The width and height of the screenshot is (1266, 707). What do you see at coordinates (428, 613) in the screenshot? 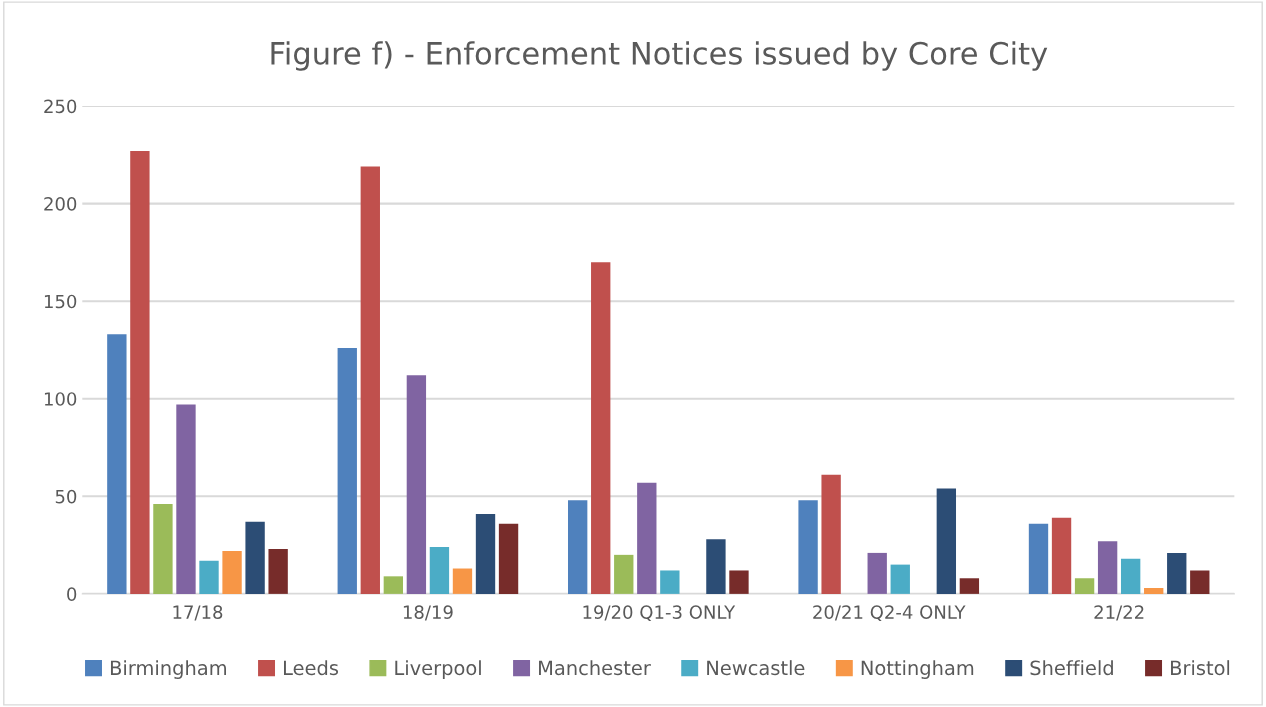
I see `x-tick-label: 18/19` at bounding box center [428, 613].